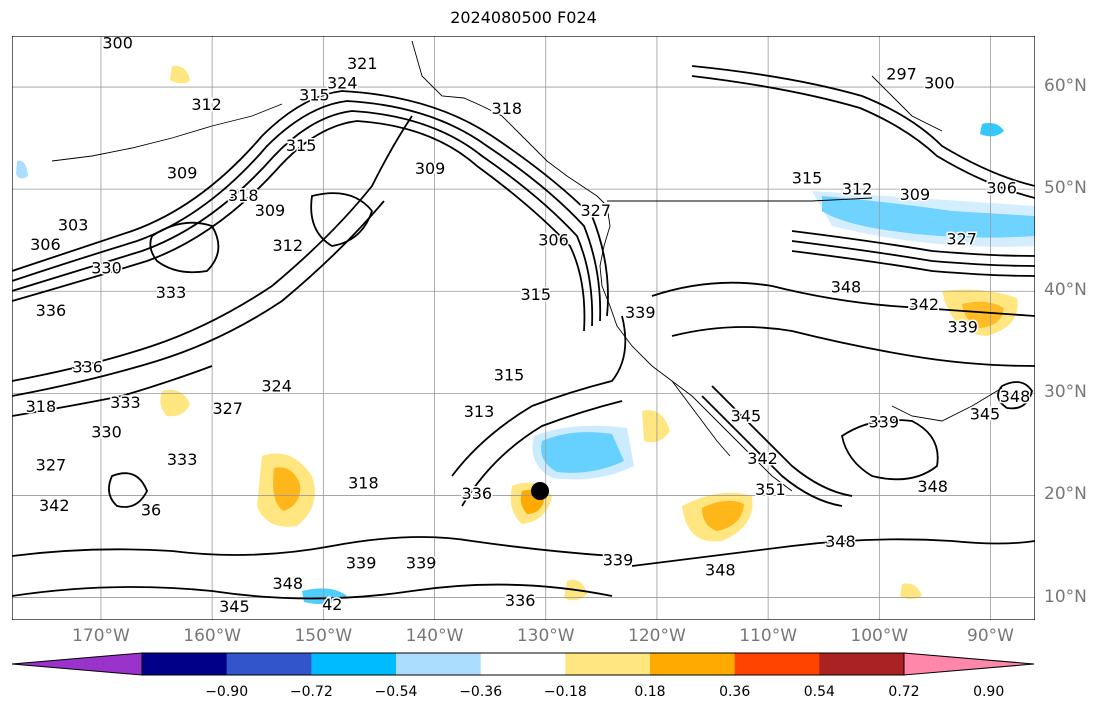 Image resolution: width=1105 pixels, height=712 pixels. What do you see at coordinates (1065, 86) in the screenshot?
I see `latitude-label: 60°N` at bounding box center [1065, 86].